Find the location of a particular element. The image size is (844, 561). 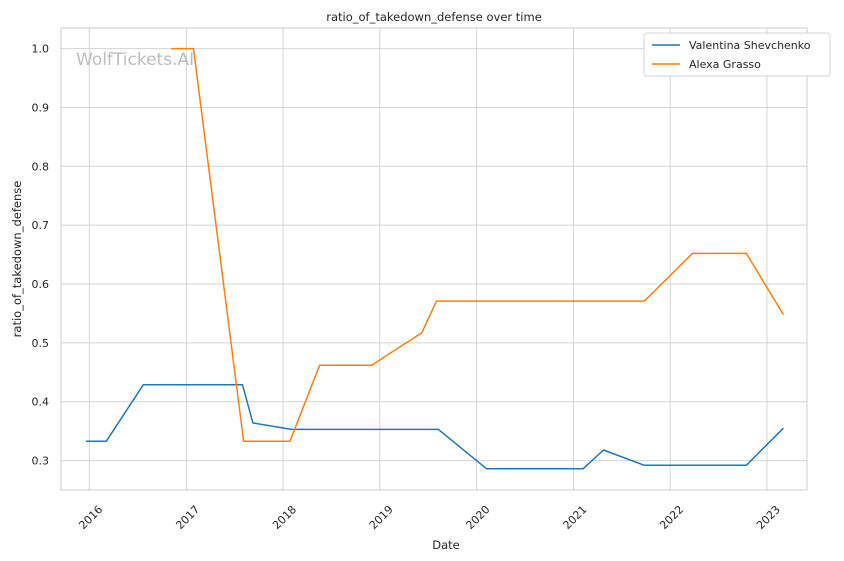

series-line-valentina-shevchenko is located at coordinates (434, 426).